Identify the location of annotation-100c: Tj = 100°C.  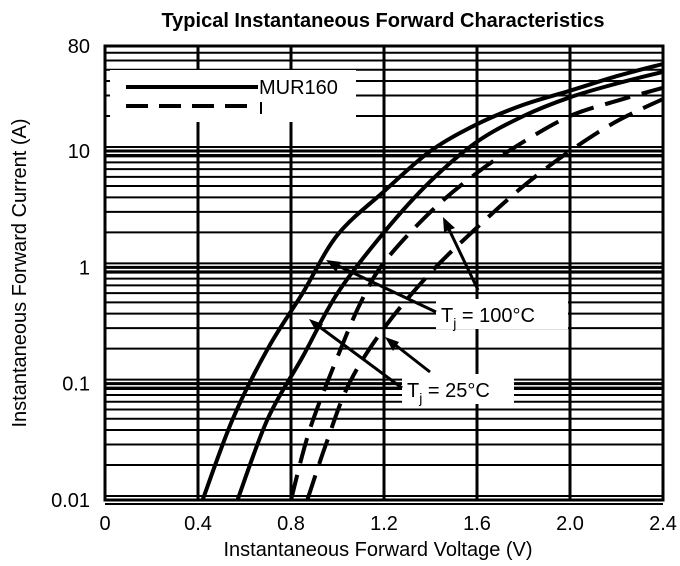
(447, 274).